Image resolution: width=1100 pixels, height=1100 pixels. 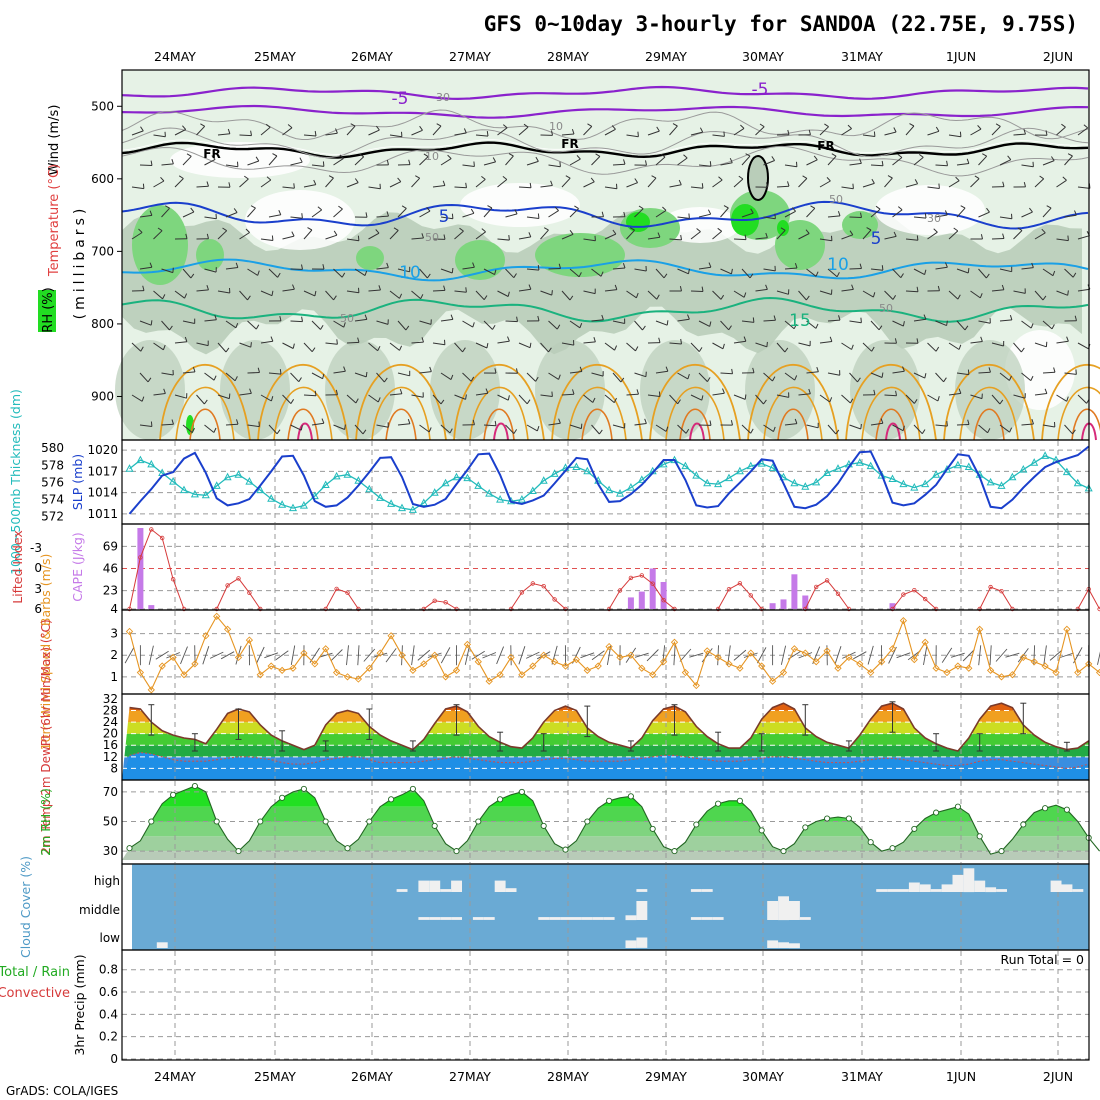 What do you see at coordinates (1058, 1076) in the screenshot?
I see `date-label-2jun: 2JUN` at bounding box center [1058, 1076].